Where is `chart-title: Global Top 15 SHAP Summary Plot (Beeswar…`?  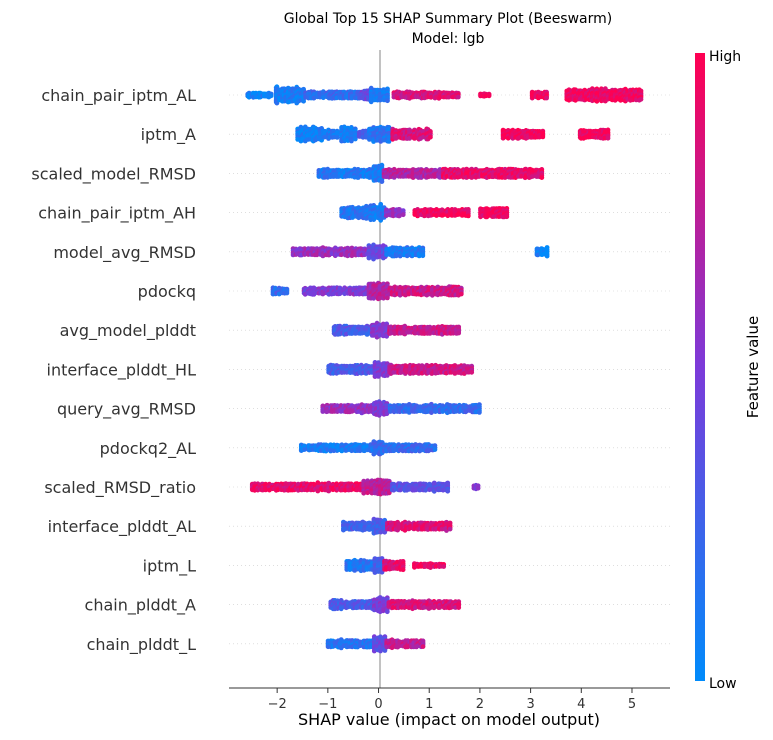 chart-title: Global Top 15 SHAP Summary Plot (Beeswar… is located at coordinates (448, 19).